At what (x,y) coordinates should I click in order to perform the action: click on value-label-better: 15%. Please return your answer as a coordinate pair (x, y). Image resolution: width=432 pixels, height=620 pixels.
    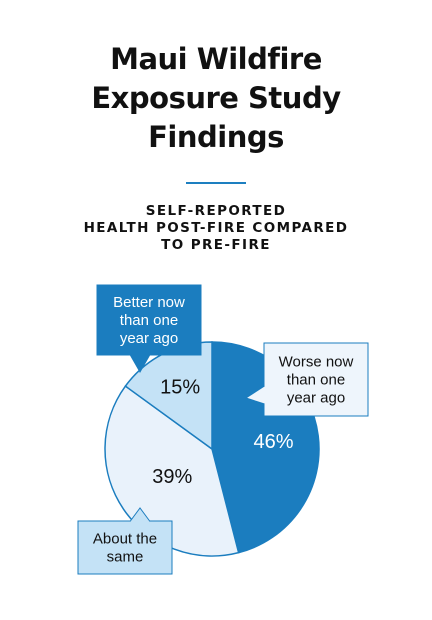
    Looking at the image, I should click on (180, 388).